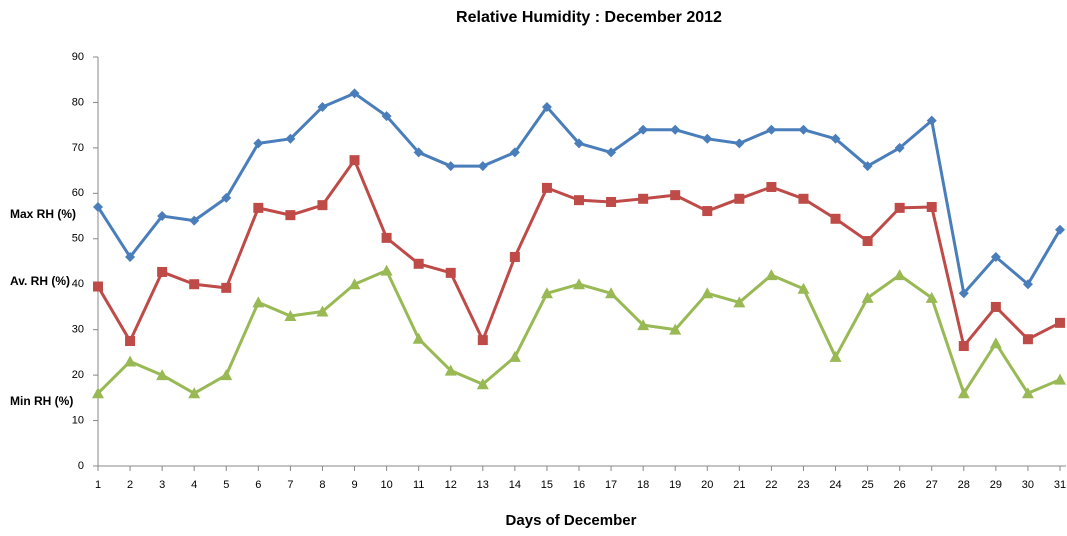 The width and height of the screenshot is (1067, 536). I want to click on x-tick-label: 9, so click(354, 485).